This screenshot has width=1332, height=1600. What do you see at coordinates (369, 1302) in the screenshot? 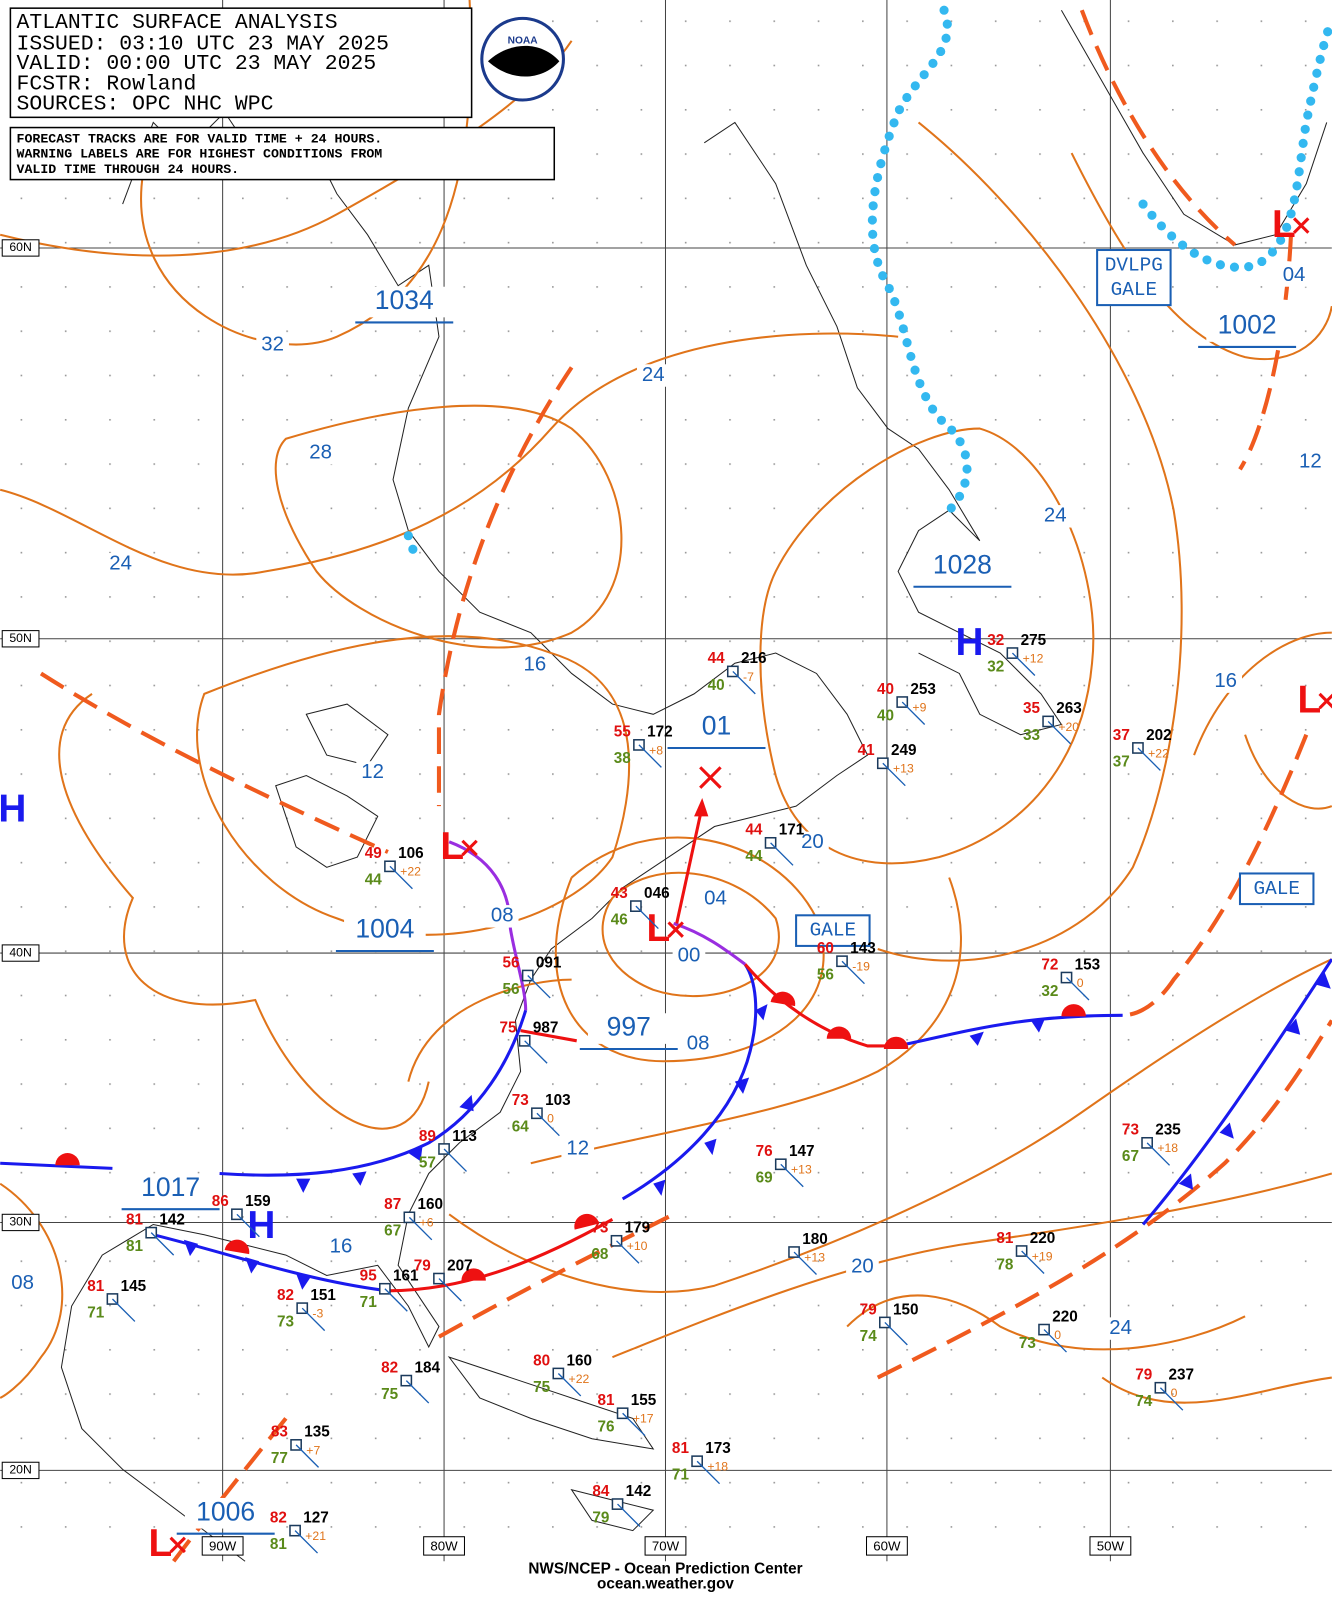
I see `station-dewpoint: 71` at bounding box center [369, 1302].